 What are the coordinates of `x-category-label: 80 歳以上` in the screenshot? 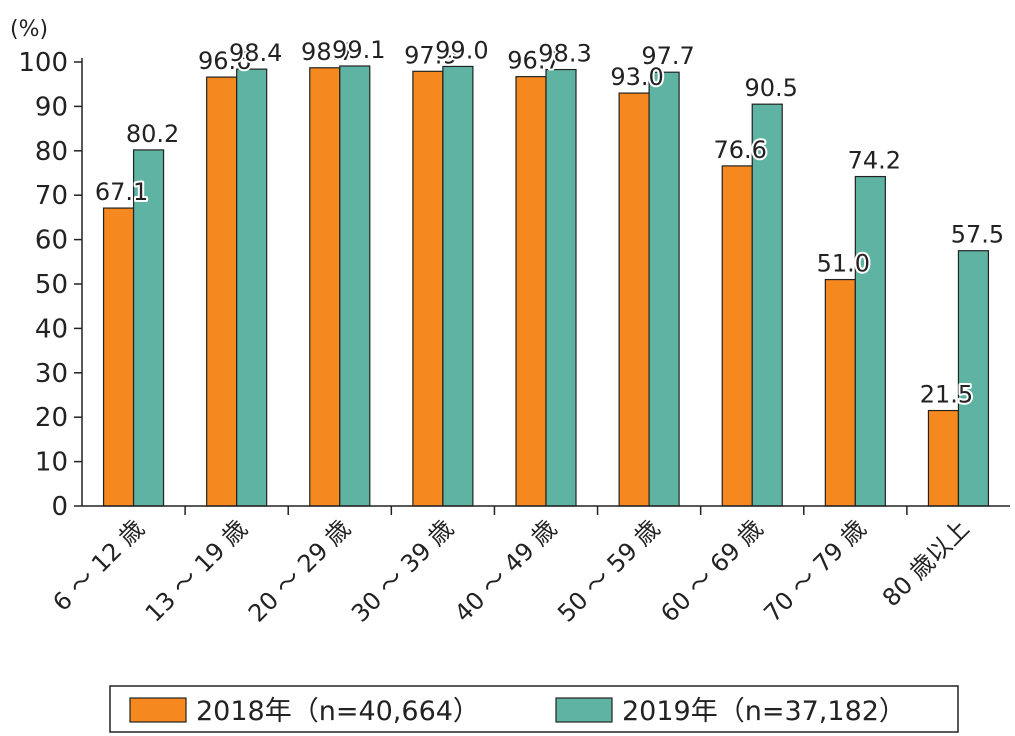 It's located at (926, 563).